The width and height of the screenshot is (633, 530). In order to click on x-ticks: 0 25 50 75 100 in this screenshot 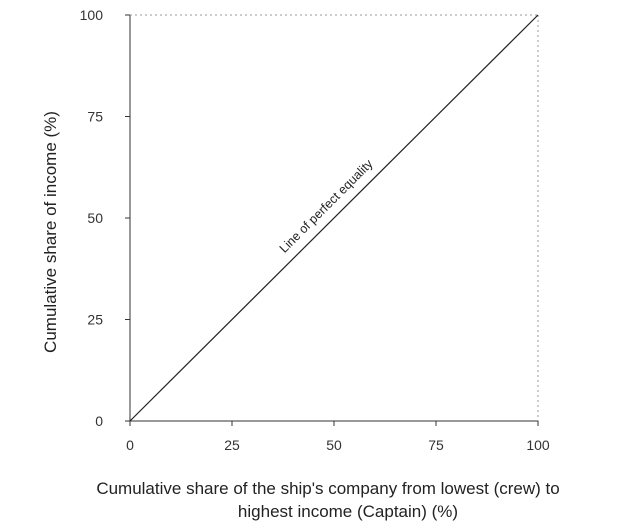, I will do `click(338, 437)`.